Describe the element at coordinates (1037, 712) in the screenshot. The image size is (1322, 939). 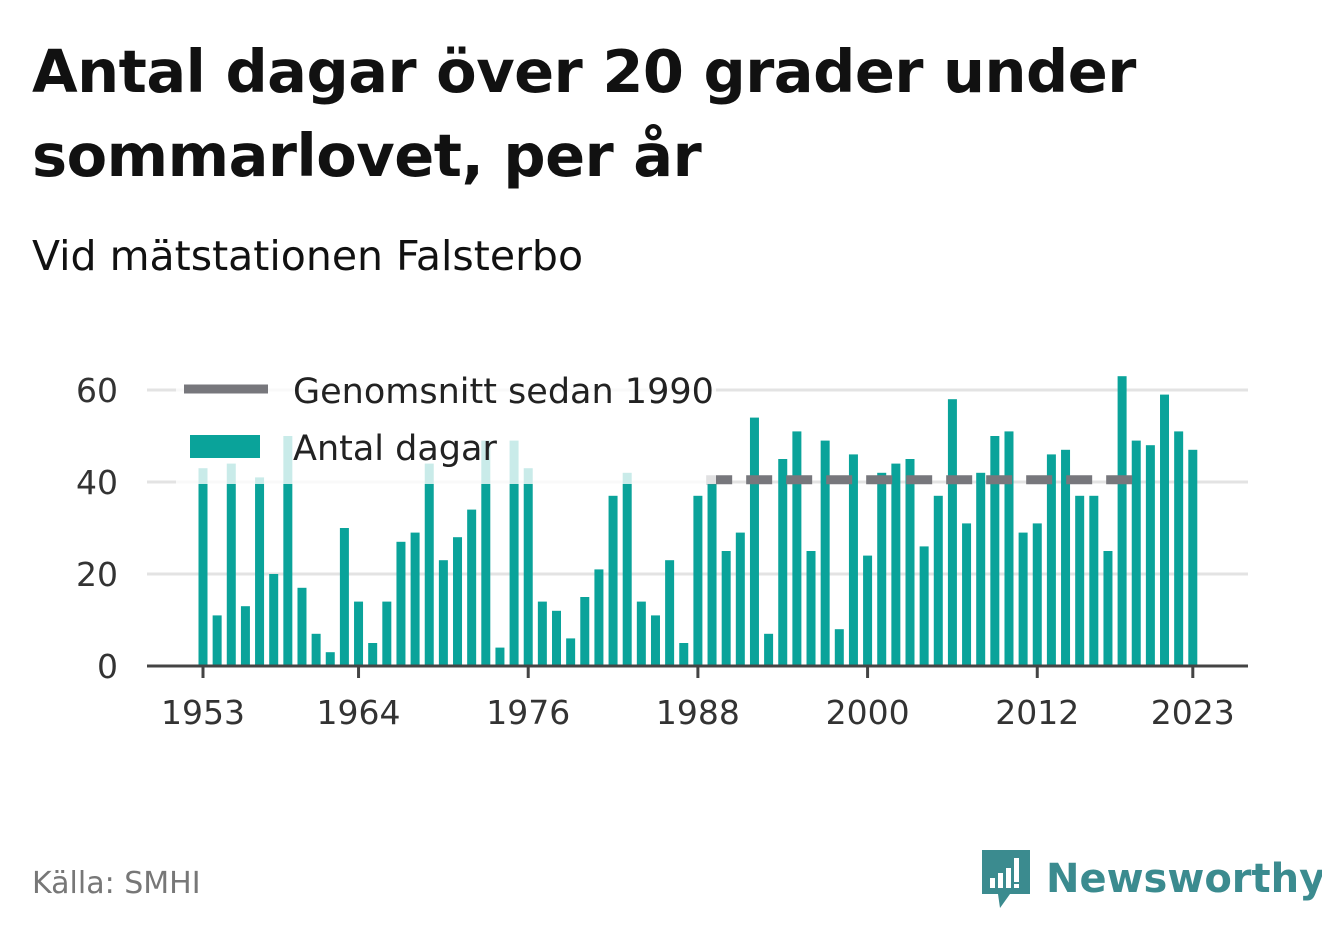
I see `x-tick-label: 2012` at that location.